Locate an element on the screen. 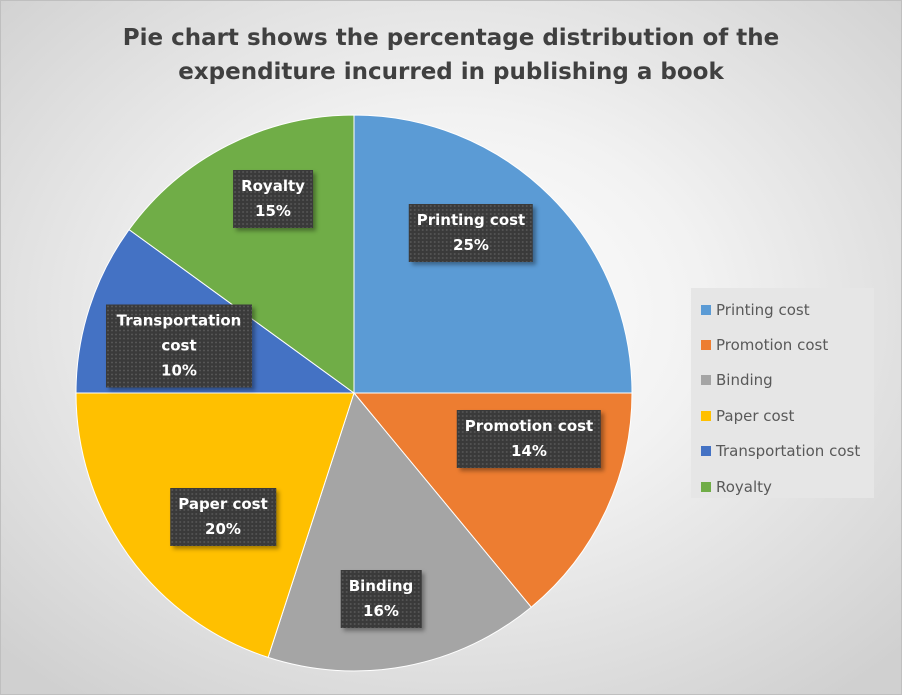 The image size is (902, 695). data-label-category: Transportation cost is located at coordinates (179, 333).